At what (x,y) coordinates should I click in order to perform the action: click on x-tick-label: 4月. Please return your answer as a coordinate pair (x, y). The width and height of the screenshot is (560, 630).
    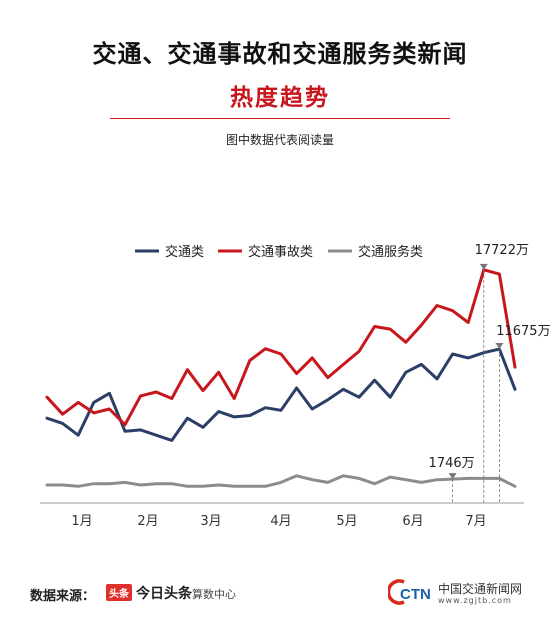
    Looking at the image, I should click on (280, 521).